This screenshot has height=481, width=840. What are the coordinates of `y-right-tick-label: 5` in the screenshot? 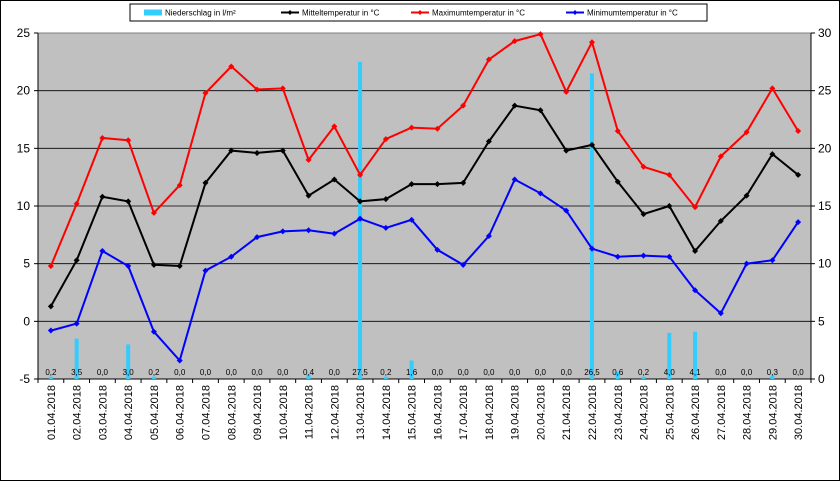 It's located at (821, 321).